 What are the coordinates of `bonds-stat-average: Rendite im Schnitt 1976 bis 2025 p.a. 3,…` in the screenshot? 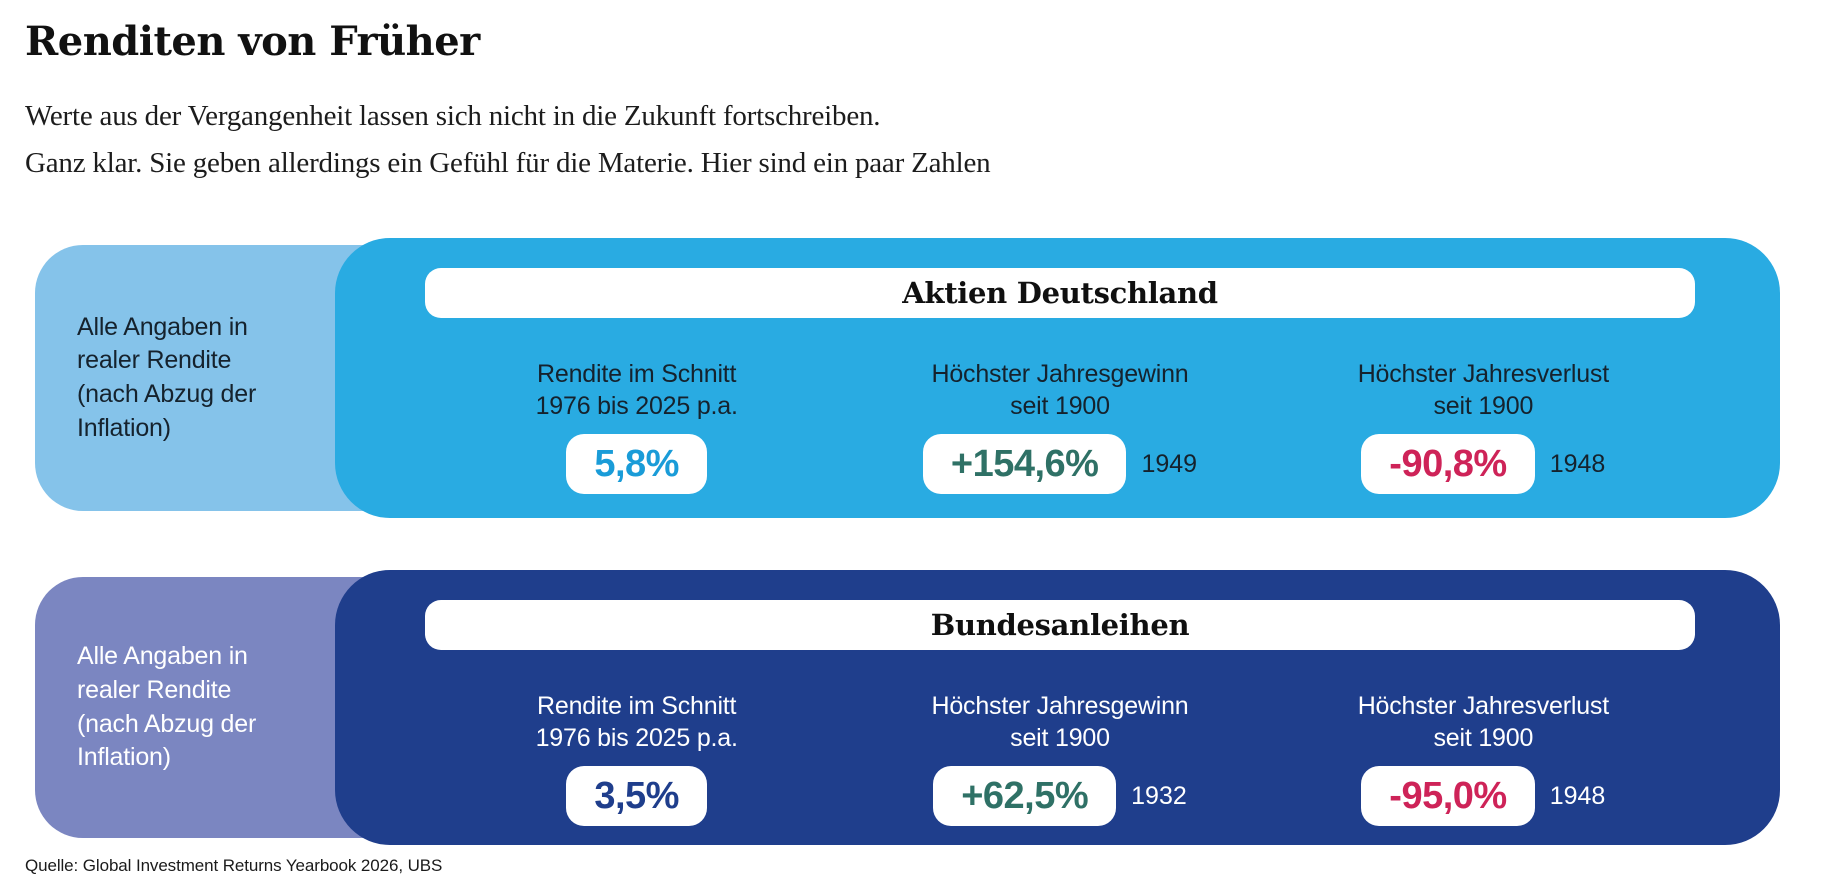 It's located at (636, 758).